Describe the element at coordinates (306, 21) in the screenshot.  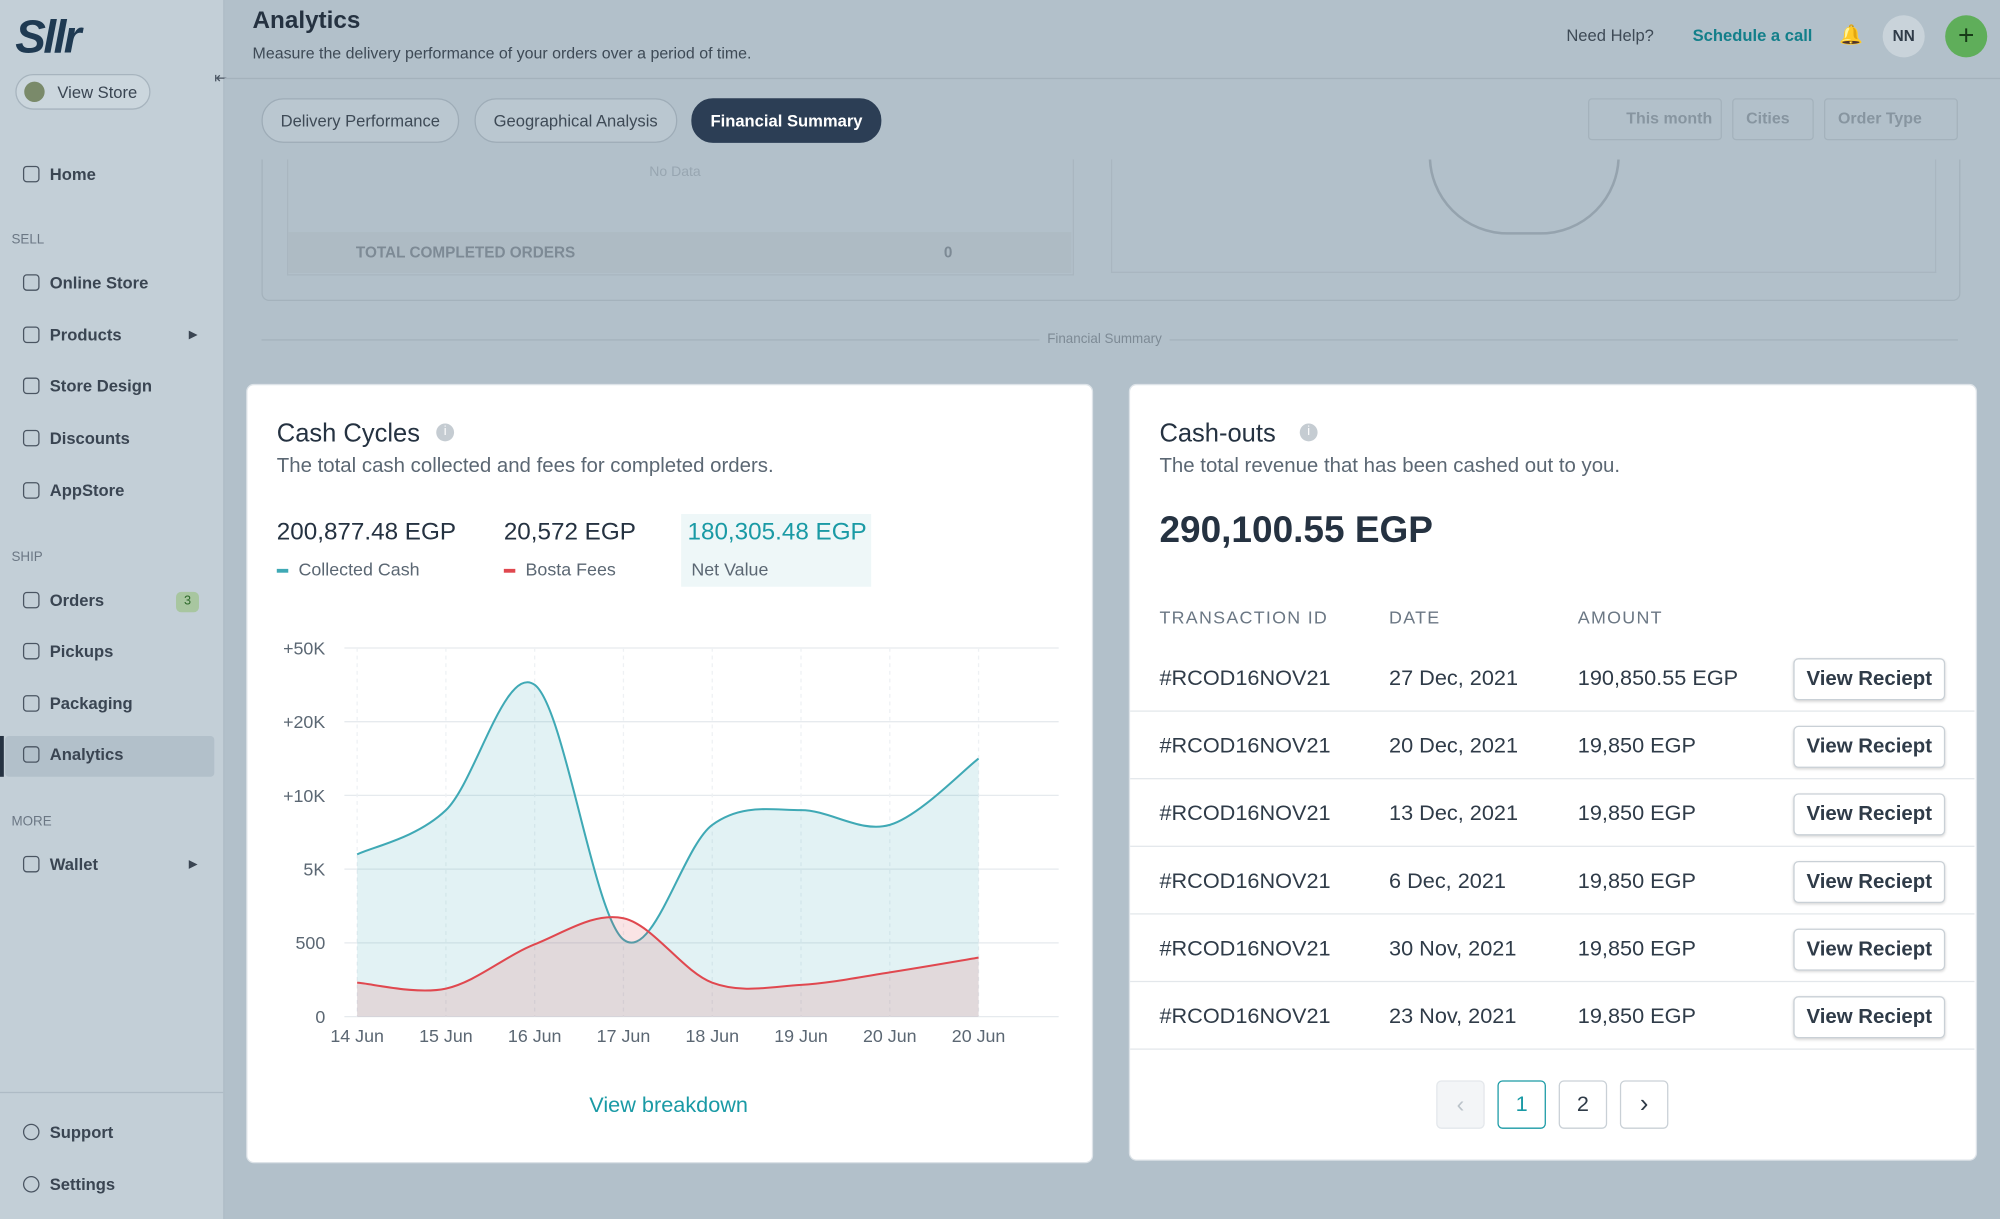
I see `title: Analytics` at that location.